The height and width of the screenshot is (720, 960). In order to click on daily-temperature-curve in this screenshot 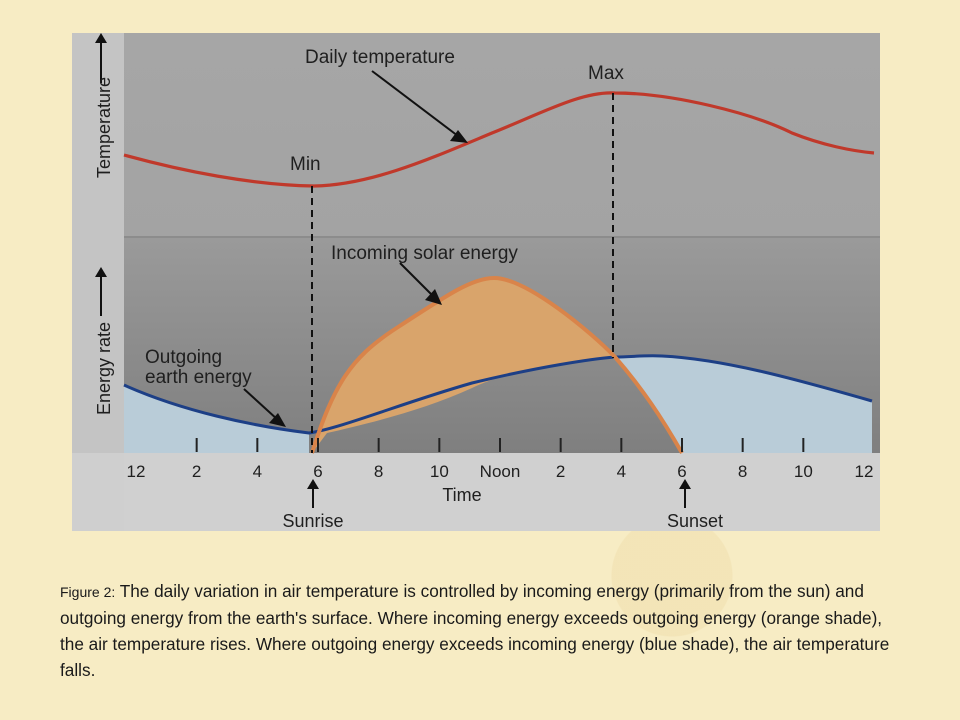, I will do `click(499, 139)`.